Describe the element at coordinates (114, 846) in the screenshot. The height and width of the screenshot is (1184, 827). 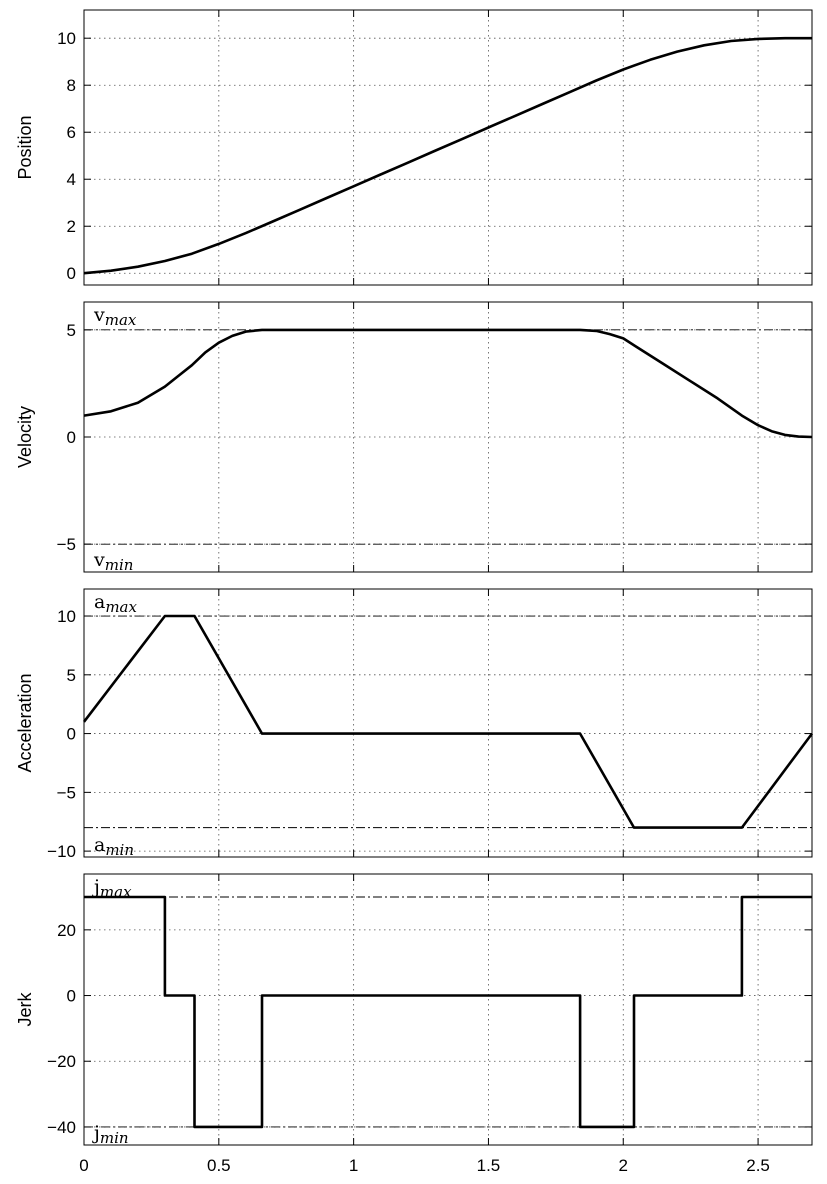
I see `limit-label-a-min: amin` at that location.